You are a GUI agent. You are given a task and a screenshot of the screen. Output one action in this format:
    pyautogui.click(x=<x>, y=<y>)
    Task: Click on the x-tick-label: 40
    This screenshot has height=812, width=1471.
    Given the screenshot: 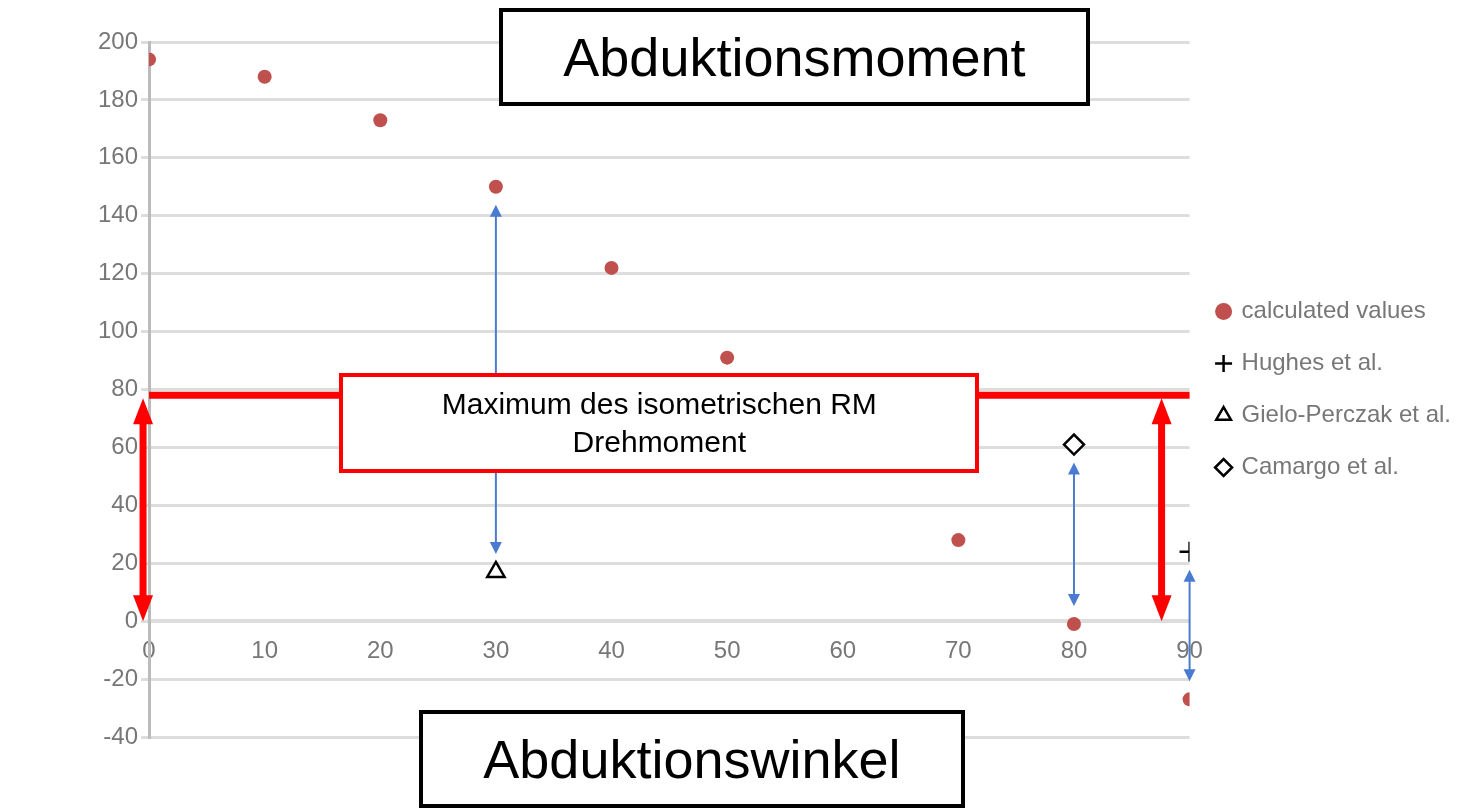 What is the action you would take?
    pyautogui.click(x=611, y=650)
    